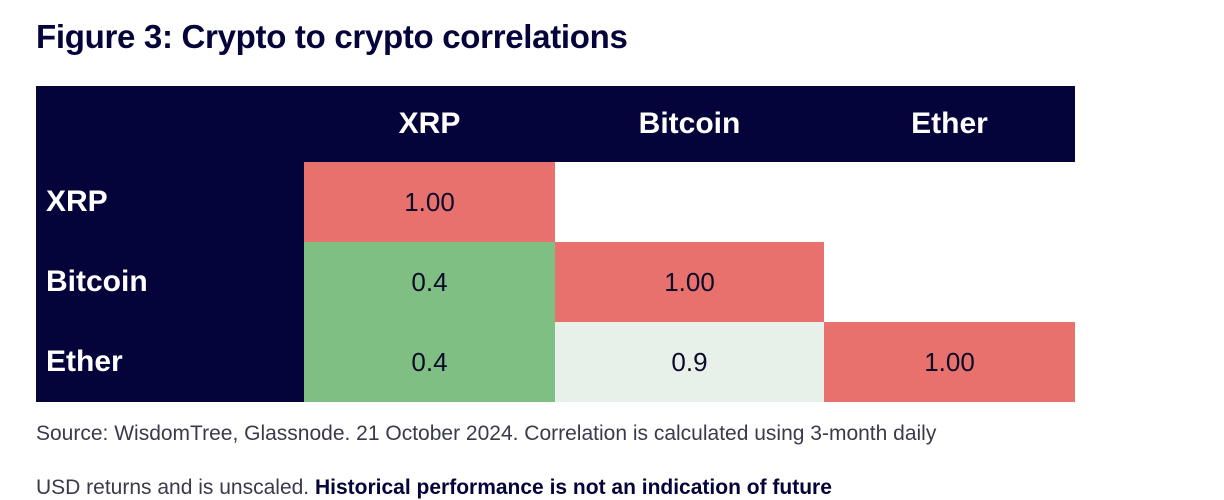 The image size is (1224, 500). Describe the element at coordinates (429, 362) in the screenshot. I see `corr-cell-ether-xrp: 0.4` at that location.